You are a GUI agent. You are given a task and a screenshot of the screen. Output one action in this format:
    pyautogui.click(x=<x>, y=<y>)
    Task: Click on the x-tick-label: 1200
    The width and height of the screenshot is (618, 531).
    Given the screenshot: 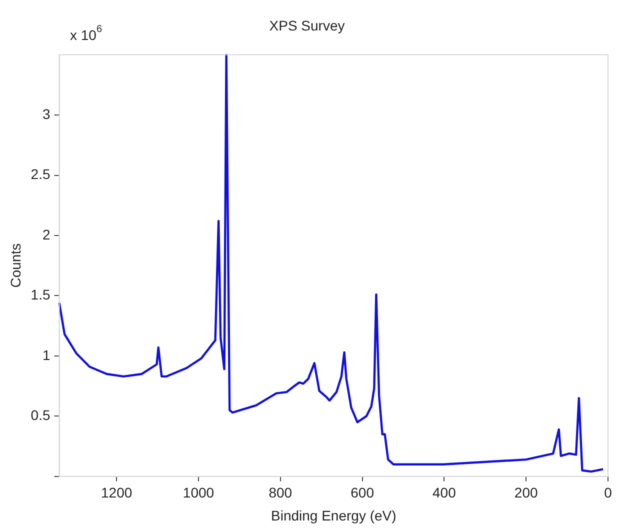 What is the action you would take?
    pyautogui.click(x=116, y=492)
    